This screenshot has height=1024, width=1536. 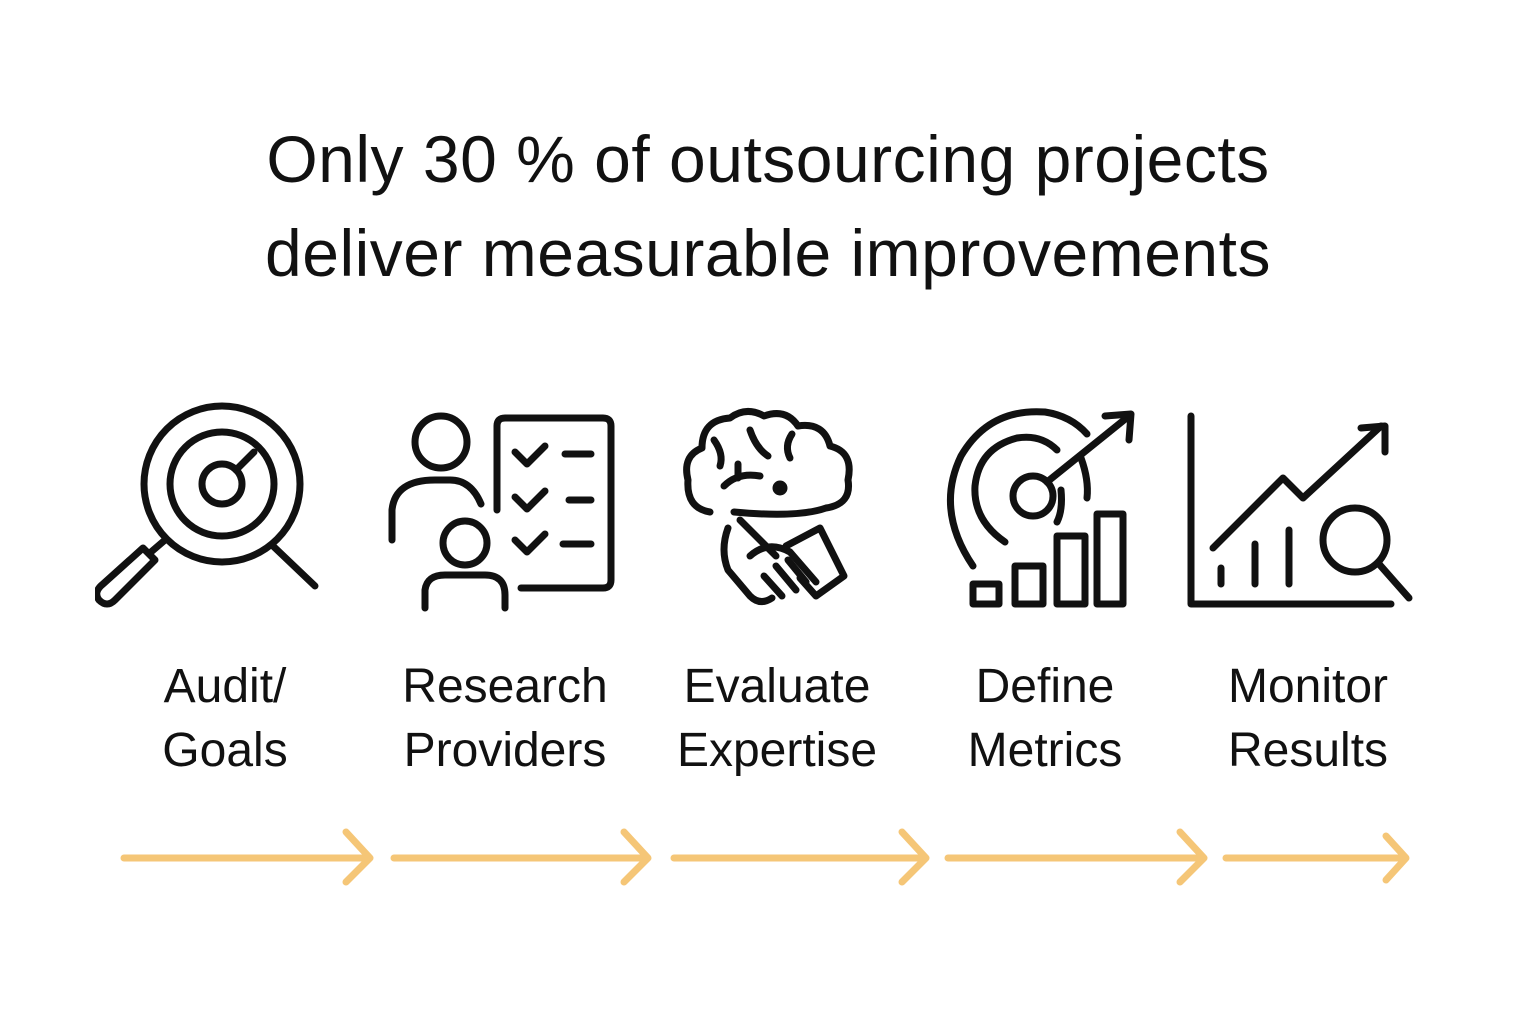 I want to click on step-label-line-1: Monitor, so click(x=1308, y=686).